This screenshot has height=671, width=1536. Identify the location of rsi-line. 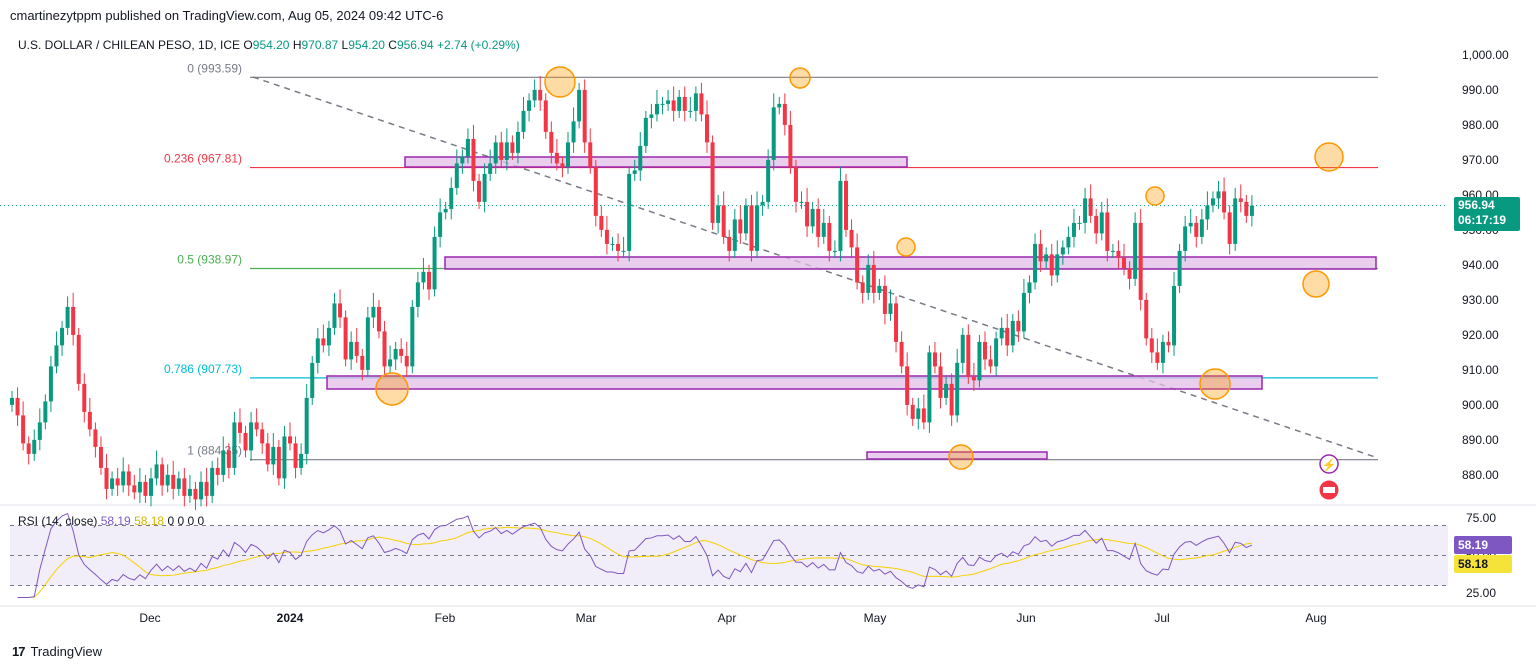
(635, 555).